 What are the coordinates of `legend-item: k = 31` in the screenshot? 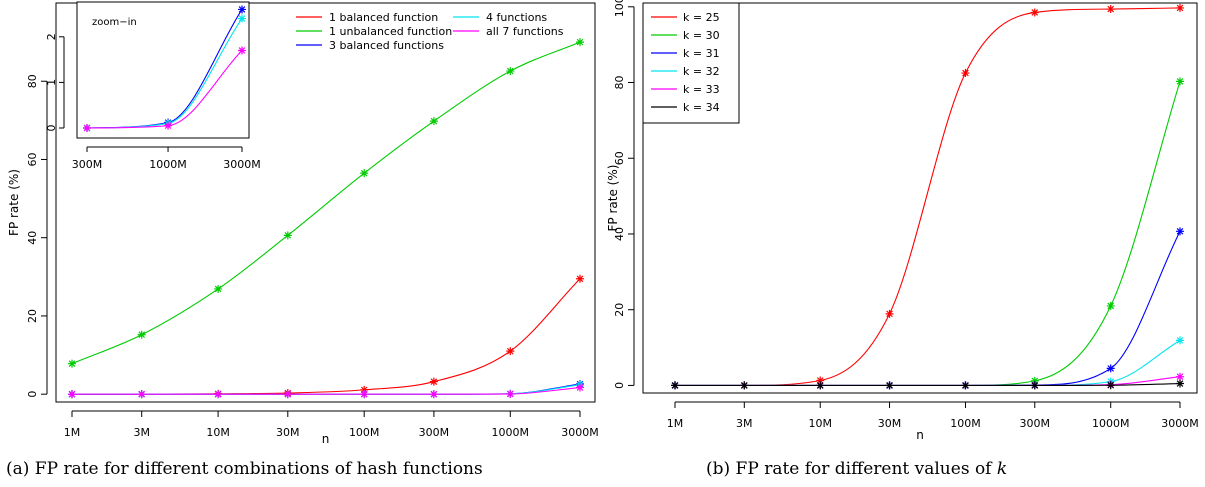 It's located at (685, 53).